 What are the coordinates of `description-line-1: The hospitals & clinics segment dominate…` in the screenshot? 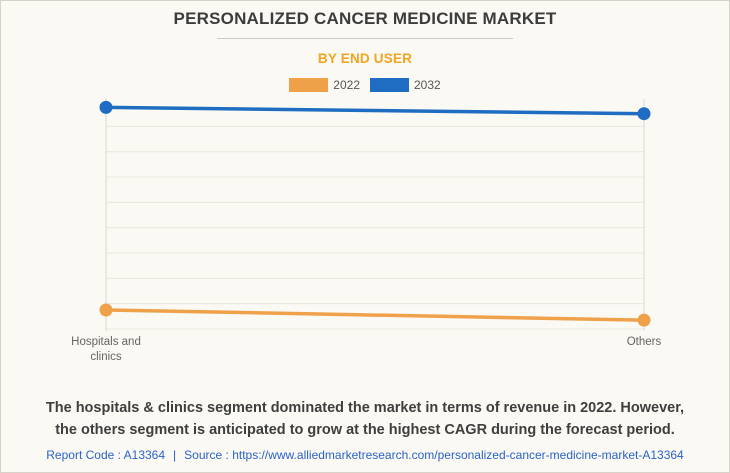 It's located at (365, 408).